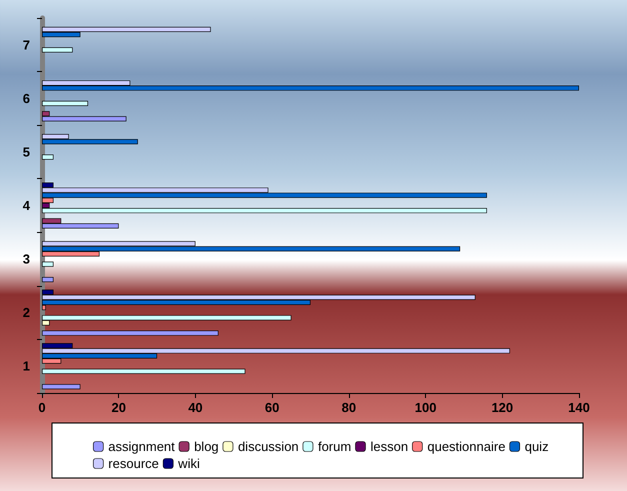  Describe the element at coordinates (206, 446) in the screenshot. I see `legend-label: blog` at that location.